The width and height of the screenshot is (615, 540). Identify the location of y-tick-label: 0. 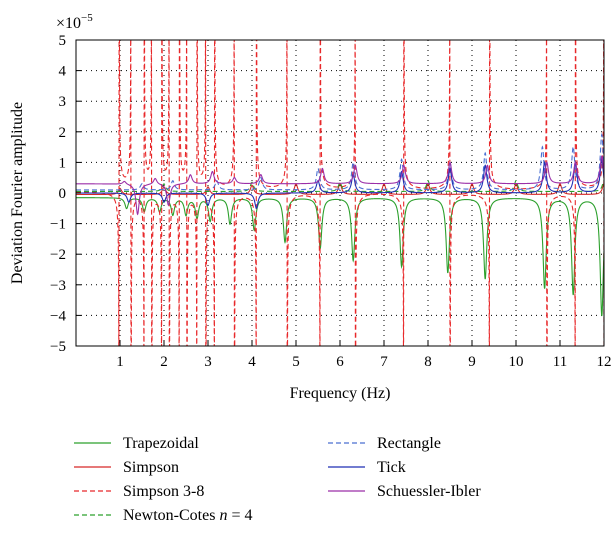
(63, 194).